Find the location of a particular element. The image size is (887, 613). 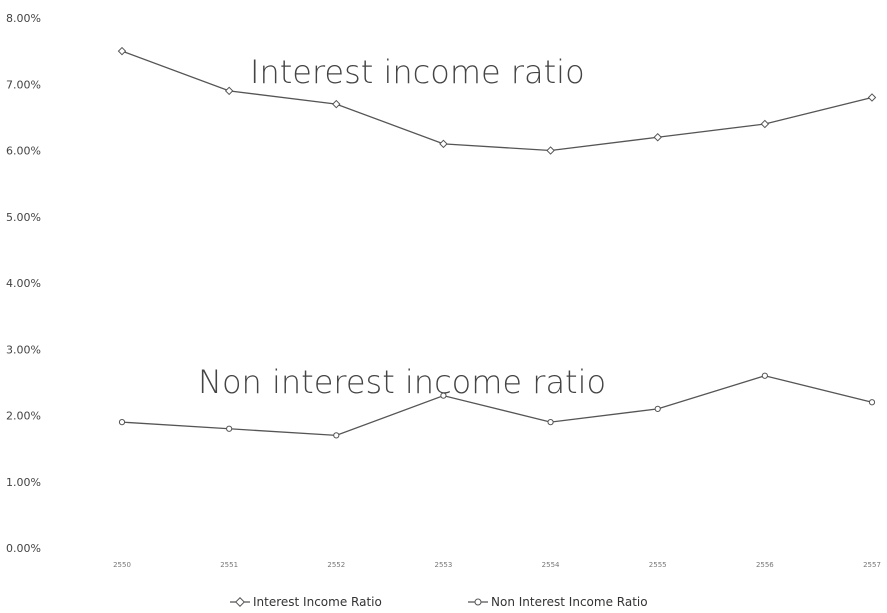

legend-item-interest: Interest Income Ratio is located at coordinates (306, 602).